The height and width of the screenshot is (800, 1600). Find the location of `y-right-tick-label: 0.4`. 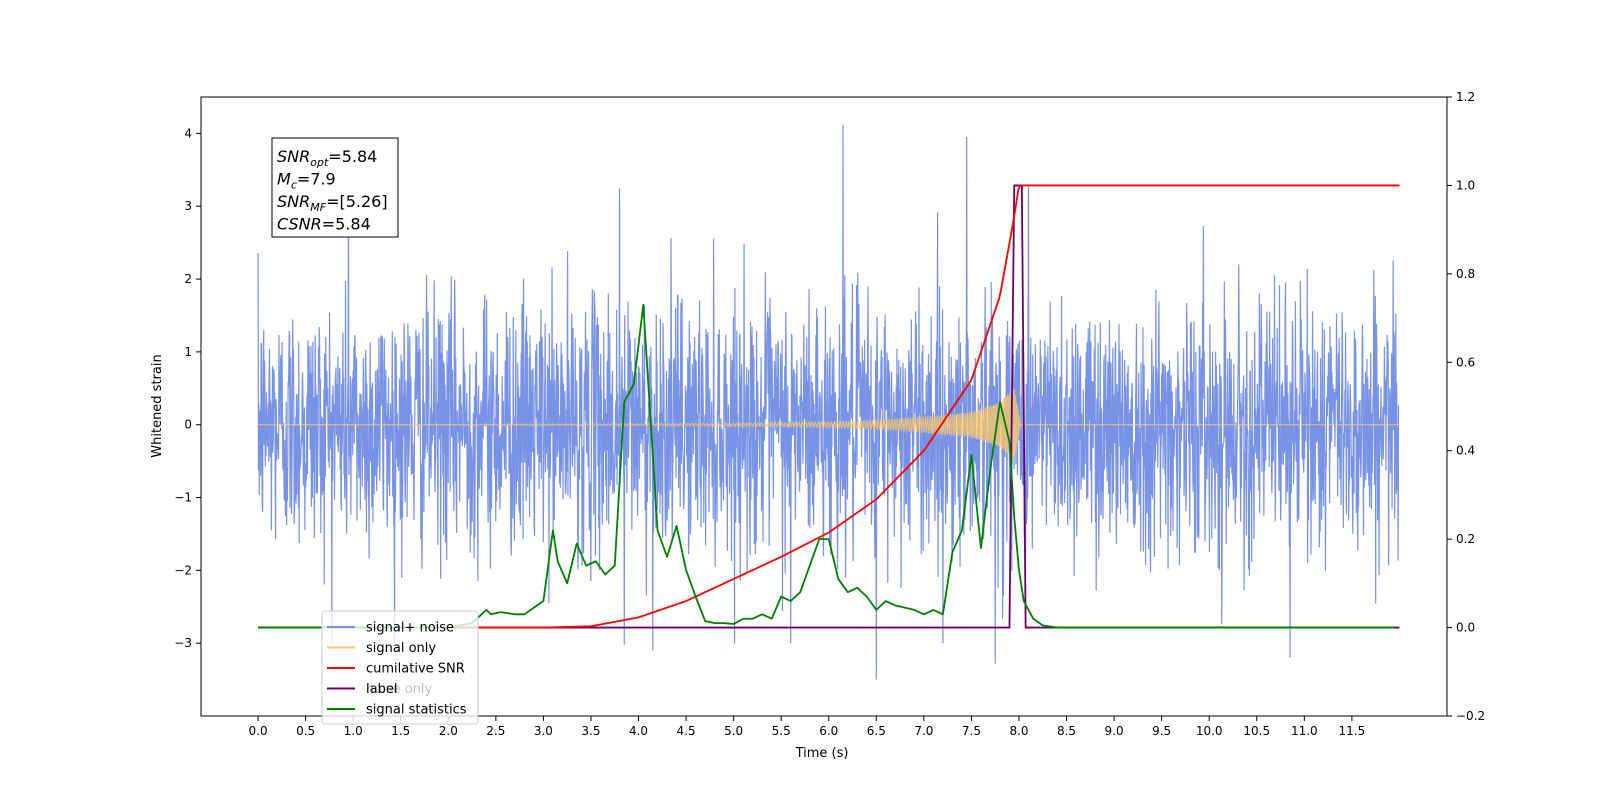

y-right-tick-label: 0.4 is located at coordinates (1465, 451).